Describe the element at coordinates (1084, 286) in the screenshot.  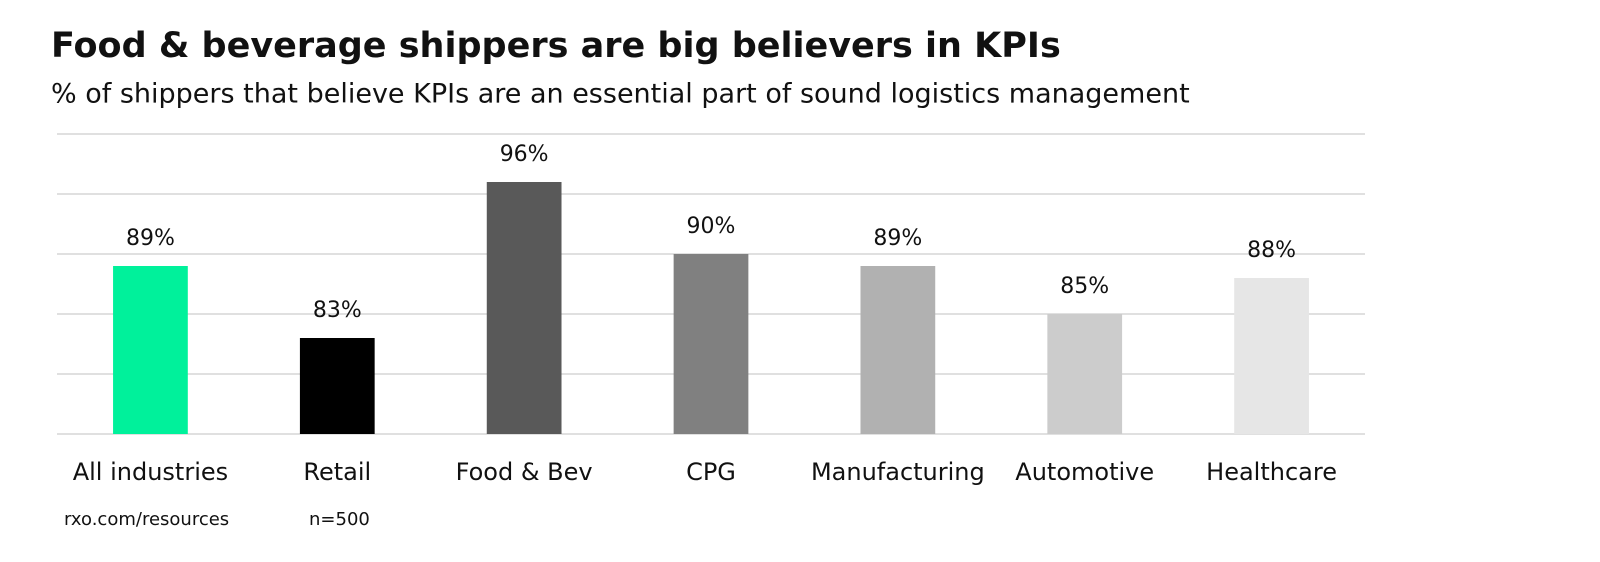
I see `value-label: 85%` at that location.